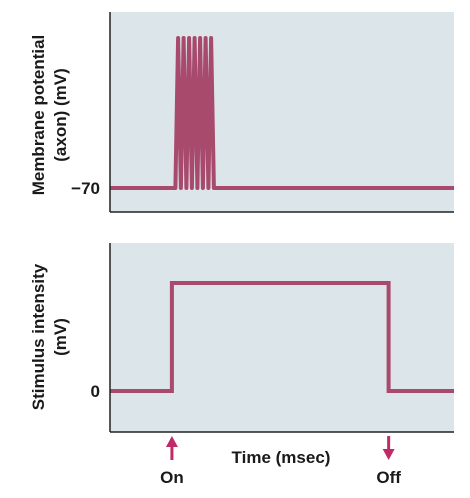 The image size is (470, 498). Describe the element at coordinates (38, 115) in the screenshot. I see `y-axis-title-line1: Membrane potential` at that location.